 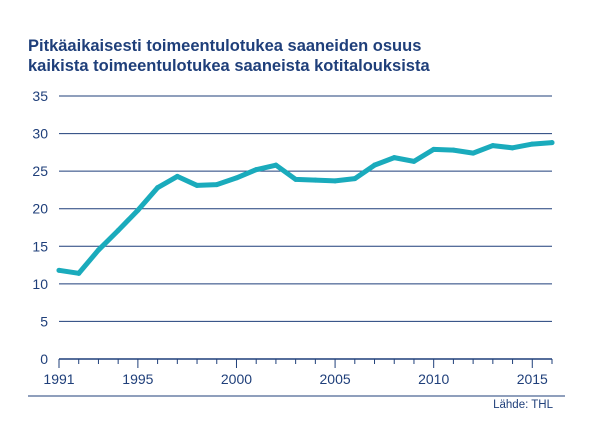 What do you see at coordinates (59, 270) in the screenshot?
I see `data-point-1991` at bounding box center [59, 270].